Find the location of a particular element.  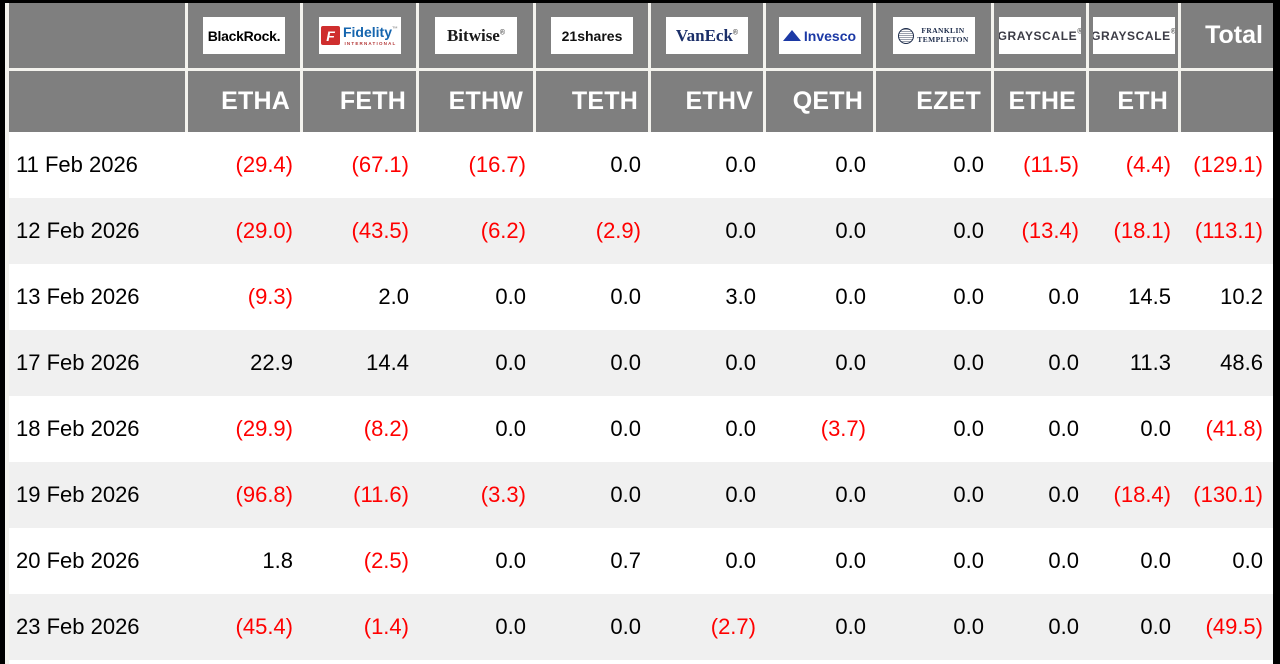

provider-header-invesco: Invesco is located at coordinates (821, 37).